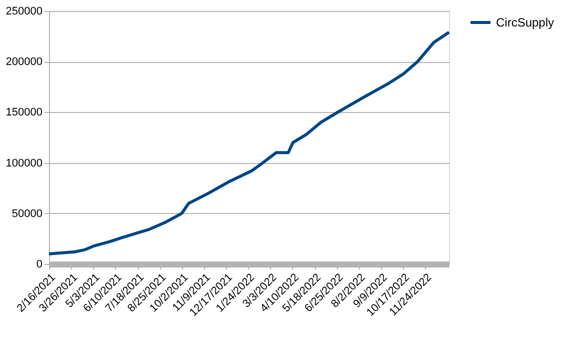  What do you see at coordinates (24, 112) in the screenshot?
I see `y-tick-label: 150000` at bounding box center [24, 112].